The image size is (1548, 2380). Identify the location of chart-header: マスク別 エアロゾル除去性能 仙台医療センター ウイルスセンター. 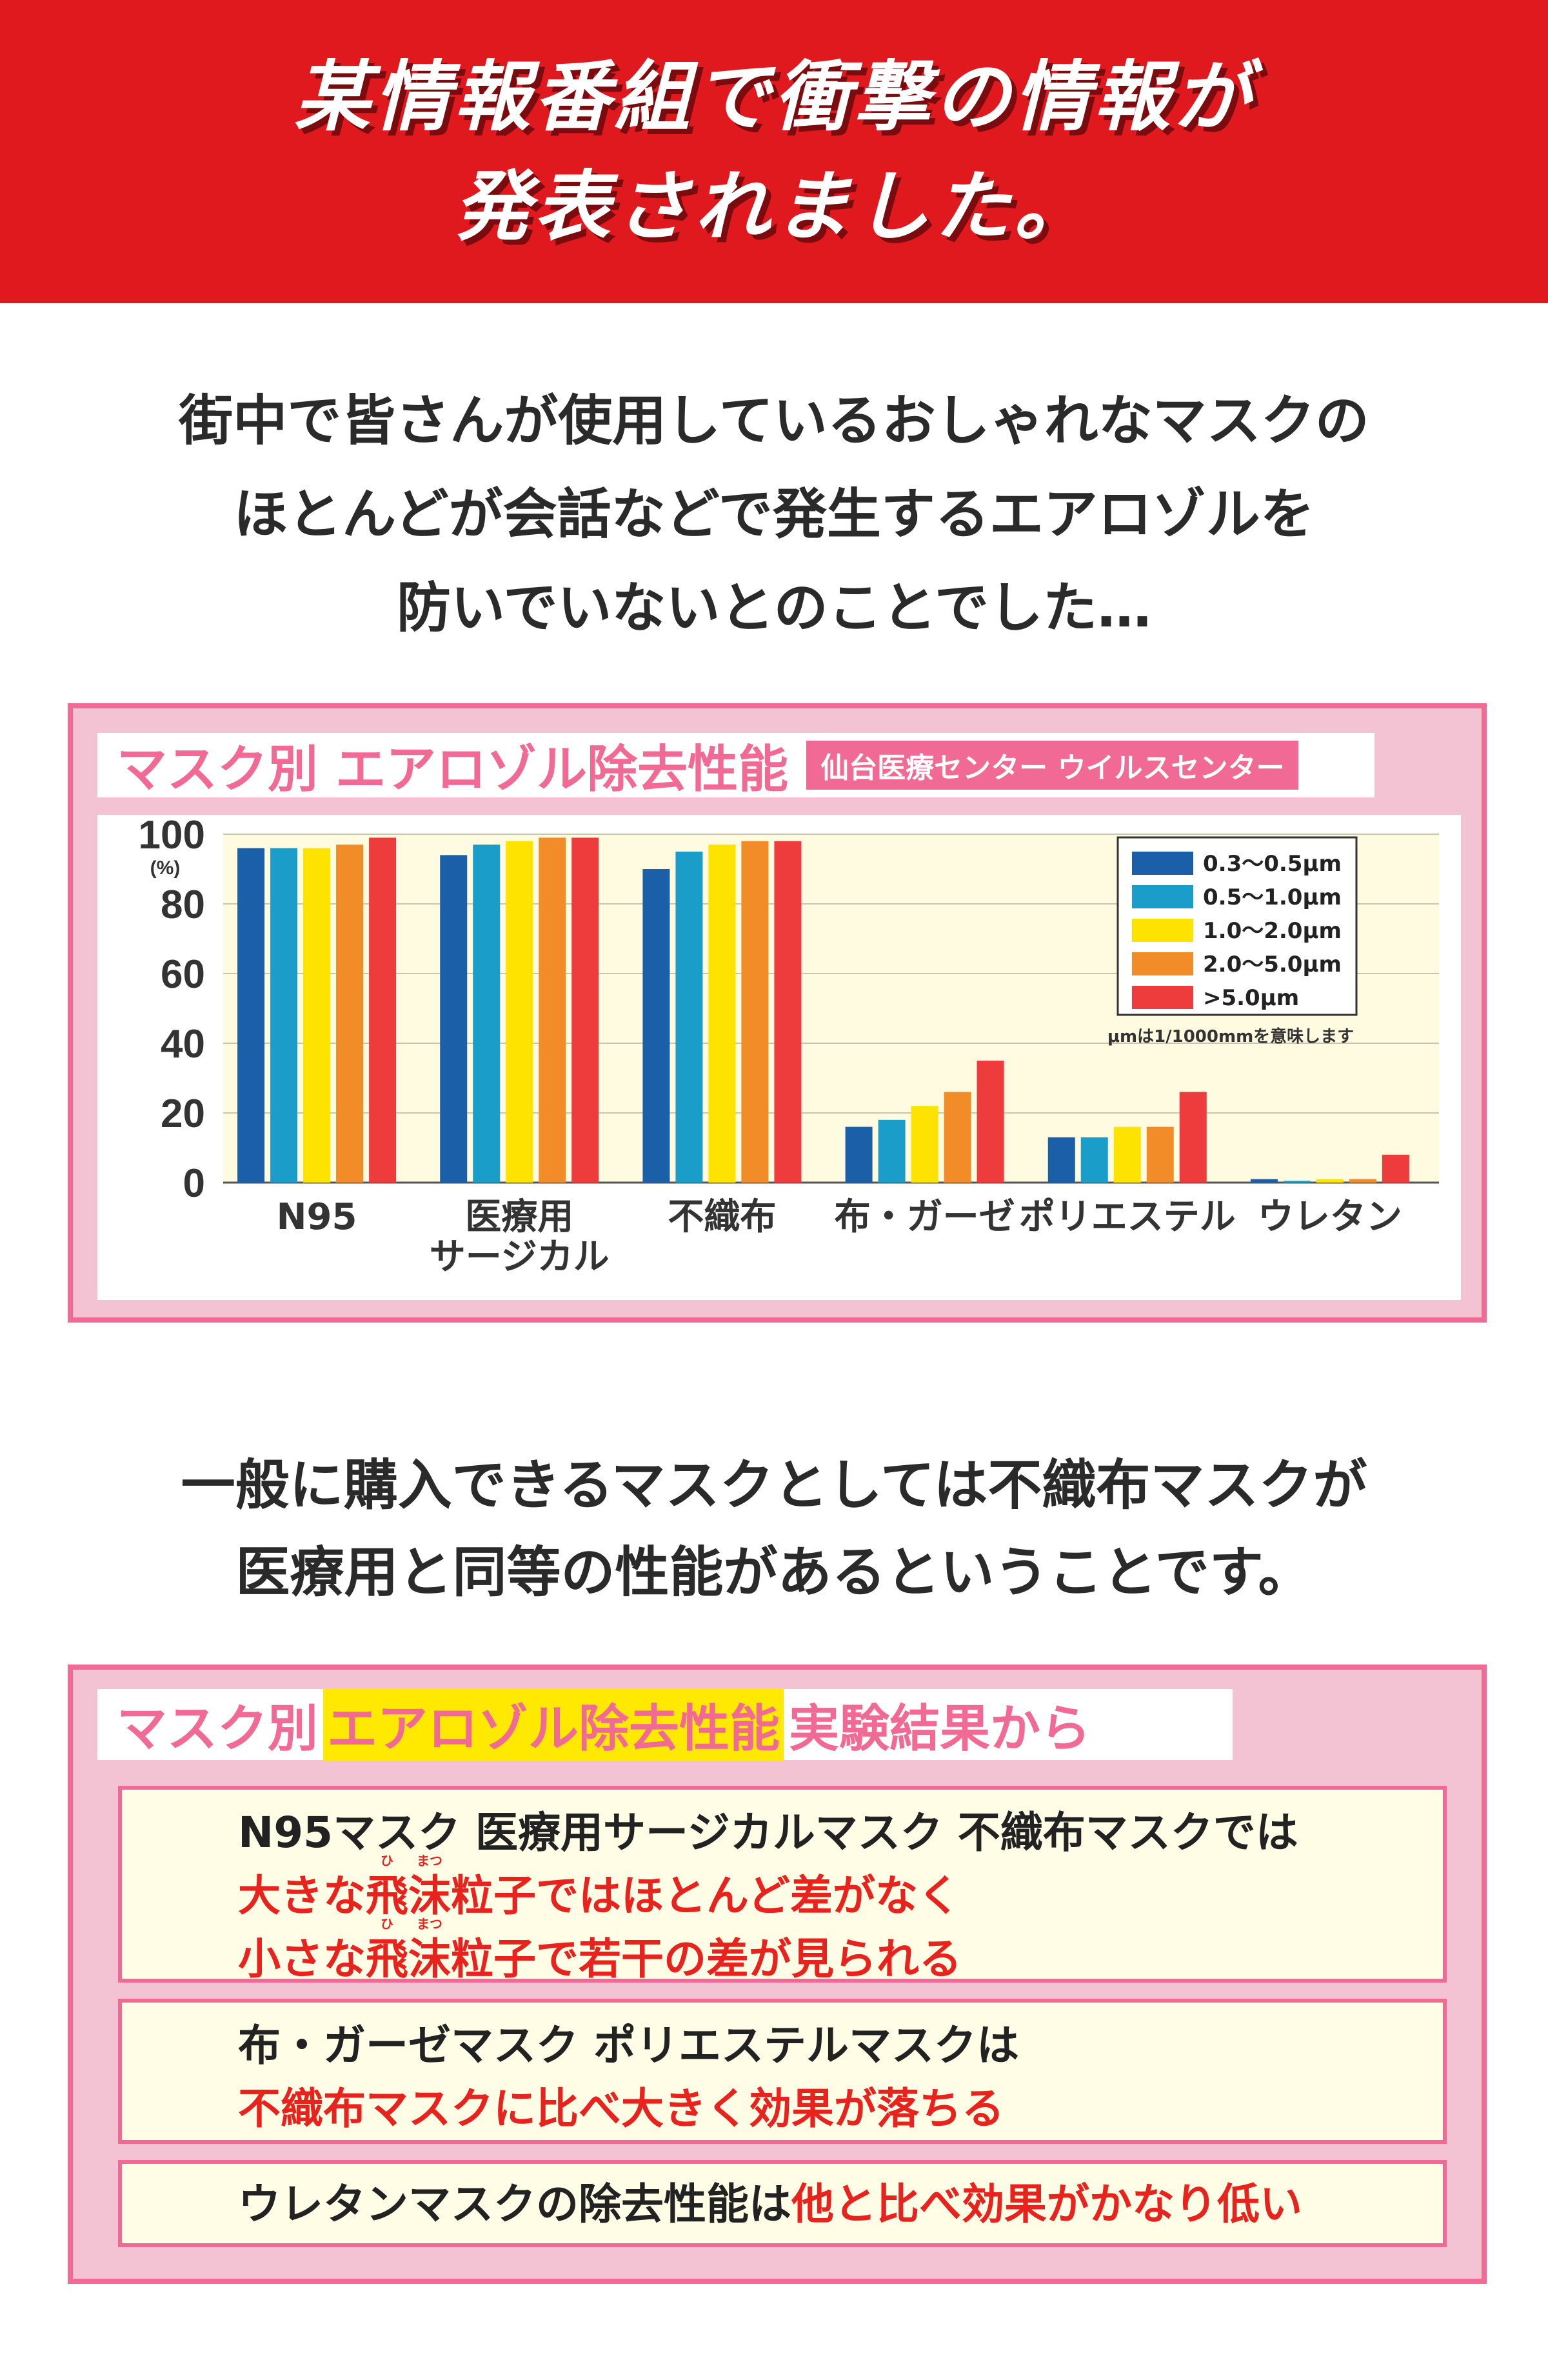
(736, 766).